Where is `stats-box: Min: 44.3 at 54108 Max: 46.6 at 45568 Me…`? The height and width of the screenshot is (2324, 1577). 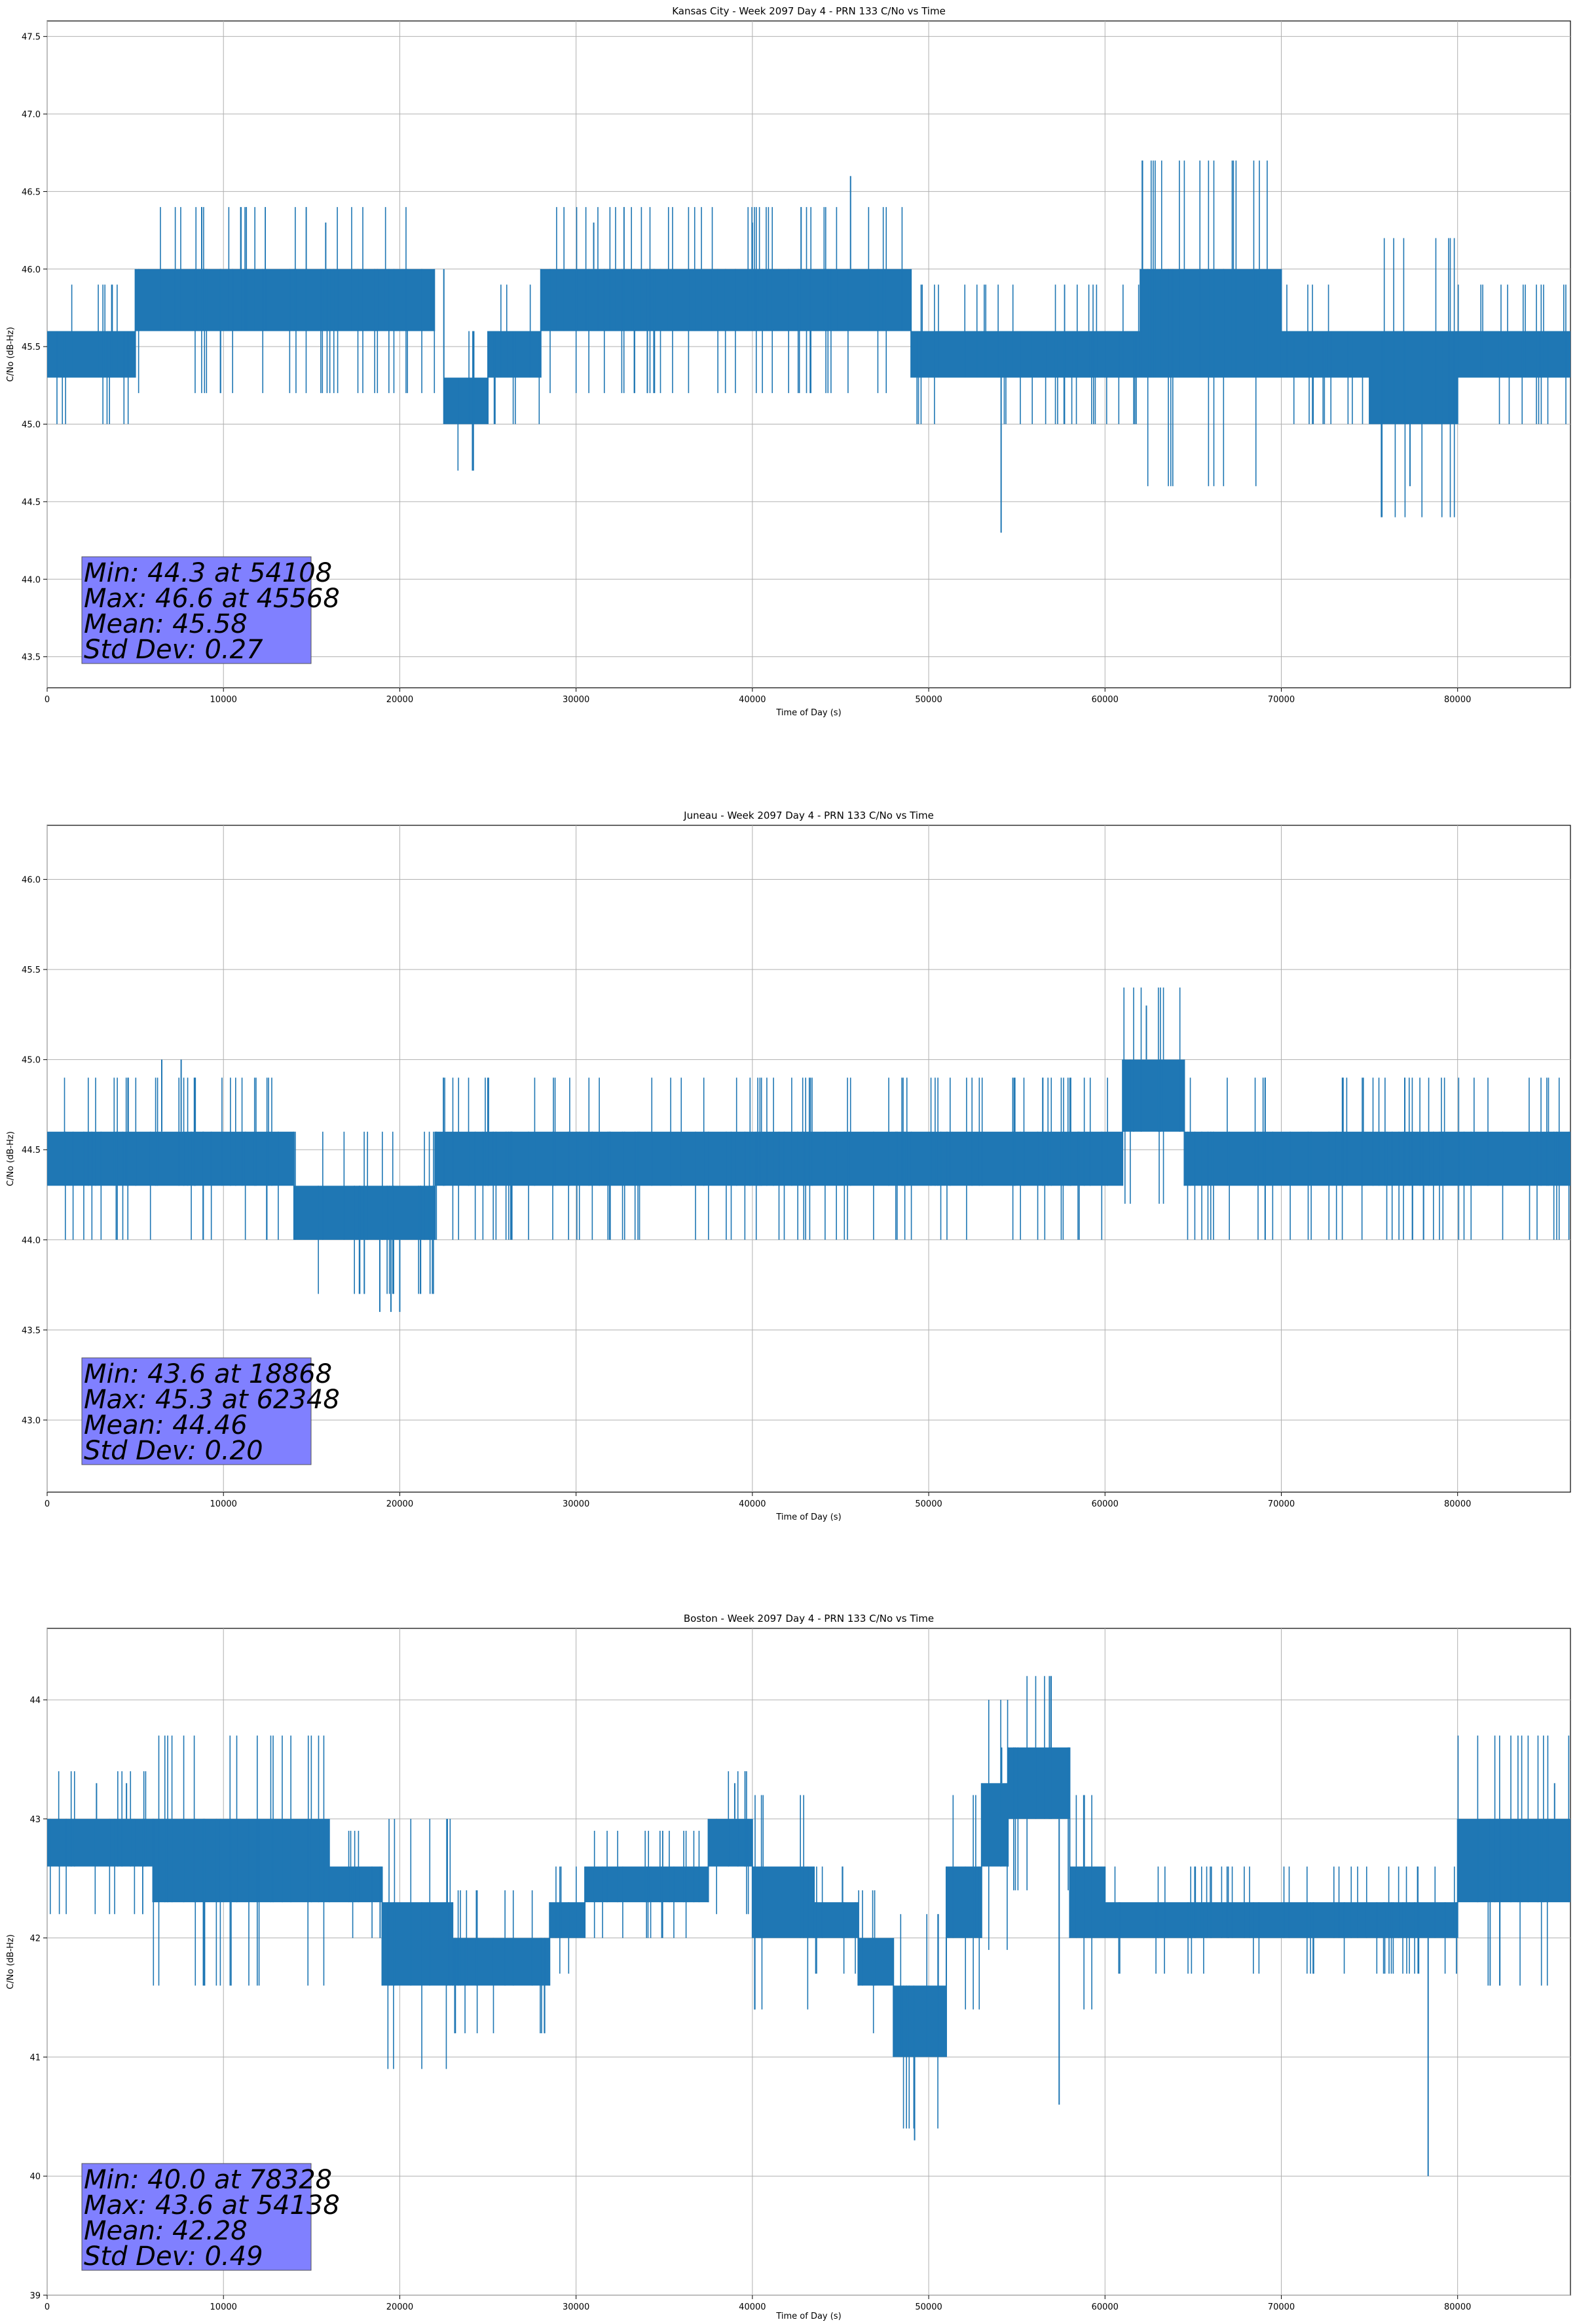
stats-box: Min: 44.3 at 54108 Max: 46.6 at 45568 Me… is located at coordinates (210, 610).